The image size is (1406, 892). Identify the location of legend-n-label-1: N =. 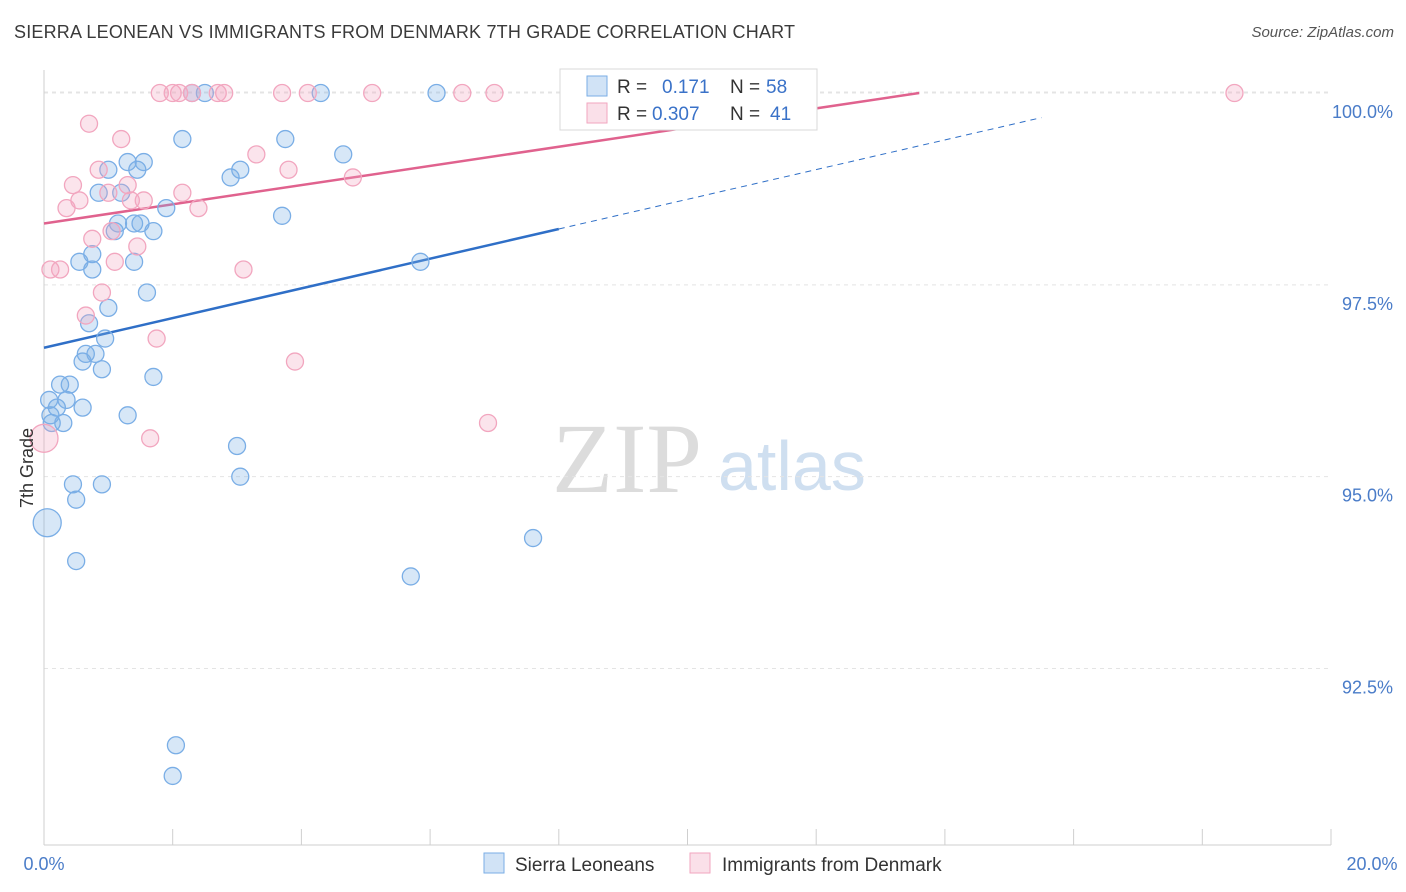
(745, 87).